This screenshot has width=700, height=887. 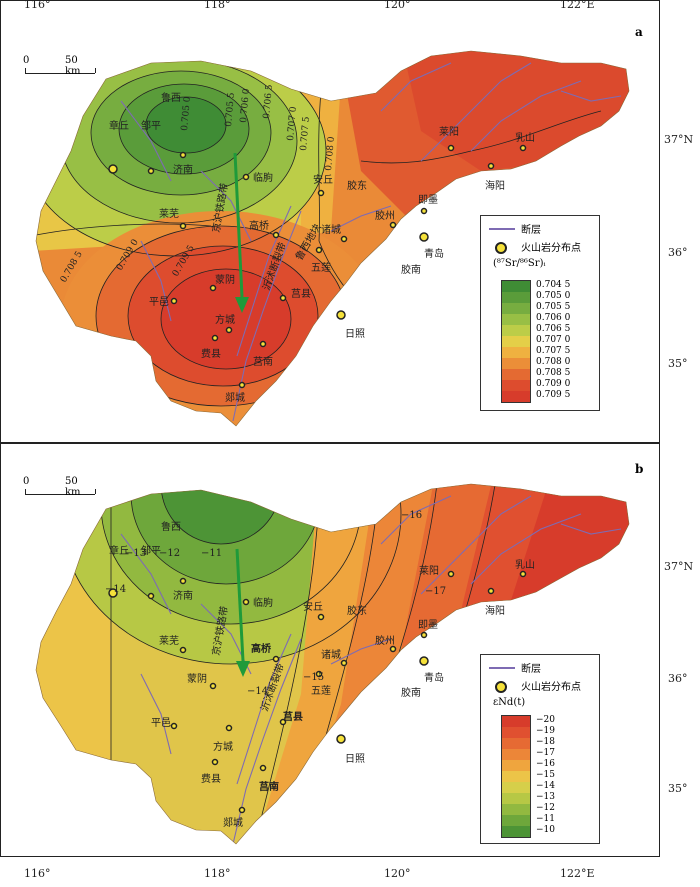 I want to click on scale-bar-b: 0 50 km, so click(x=59, y=487).